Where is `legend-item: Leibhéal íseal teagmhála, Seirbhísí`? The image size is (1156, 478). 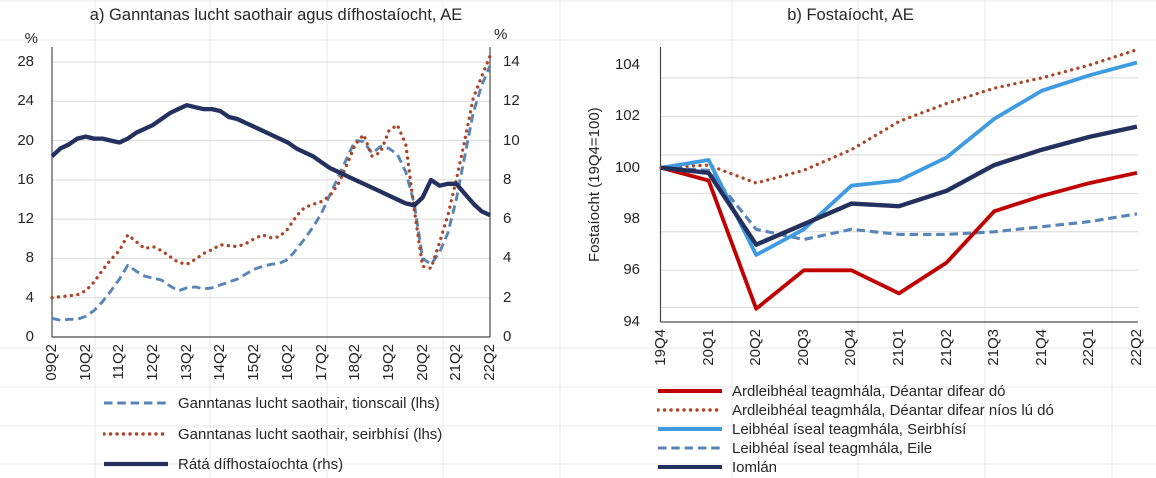 legend-item: Leibhéal íseal teagmhála, Seirbhísí is located at coordinates (811, 429).